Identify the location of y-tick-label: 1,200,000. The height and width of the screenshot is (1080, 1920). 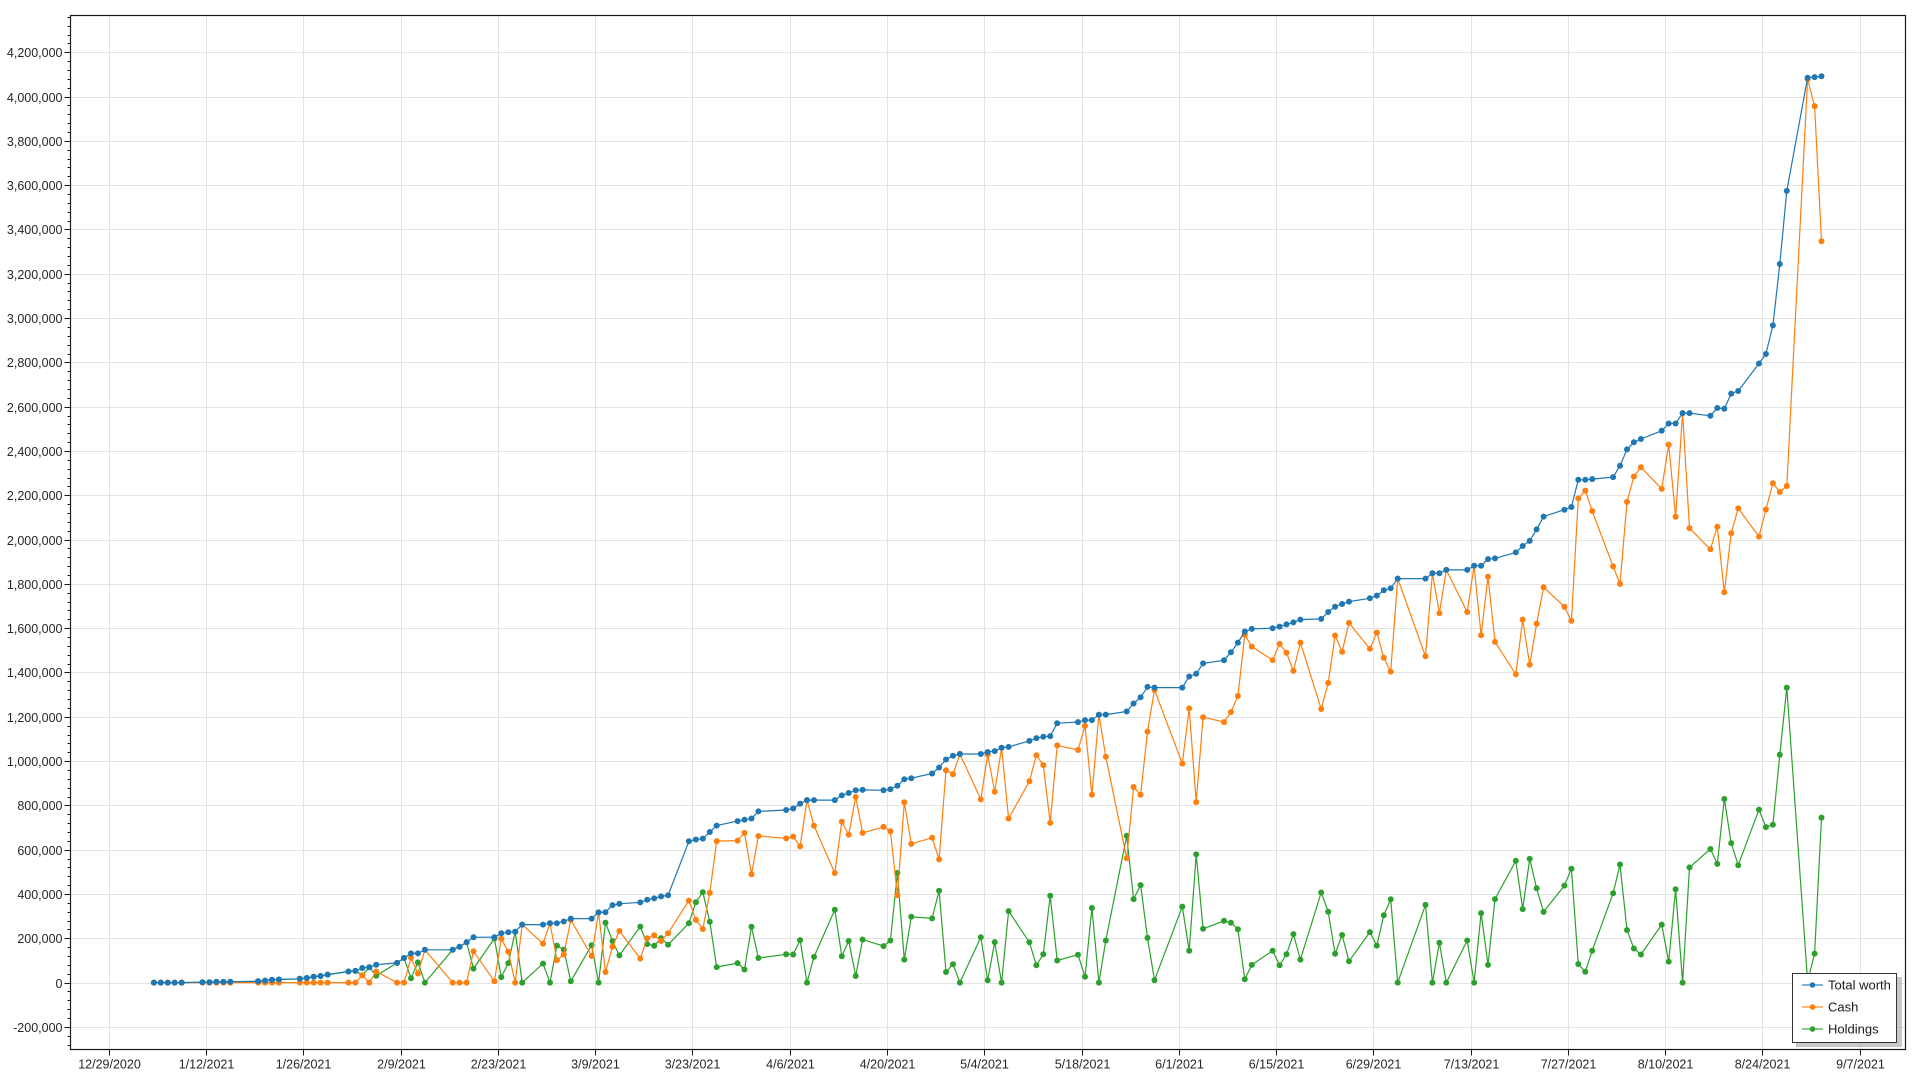
(35, 718).